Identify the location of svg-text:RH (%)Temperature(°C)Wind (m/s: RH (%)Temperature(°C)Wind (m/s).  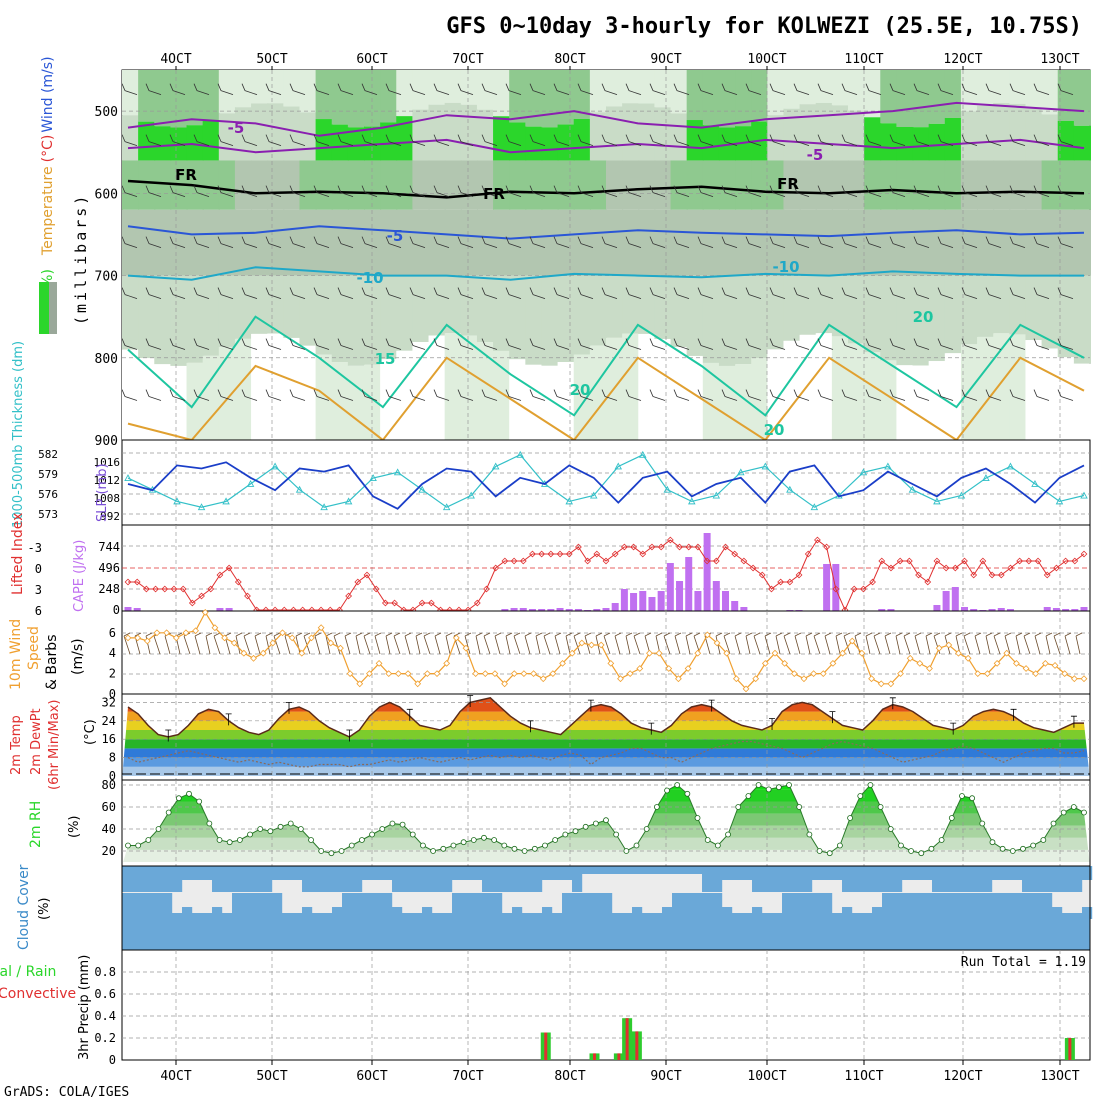
(48, 187).